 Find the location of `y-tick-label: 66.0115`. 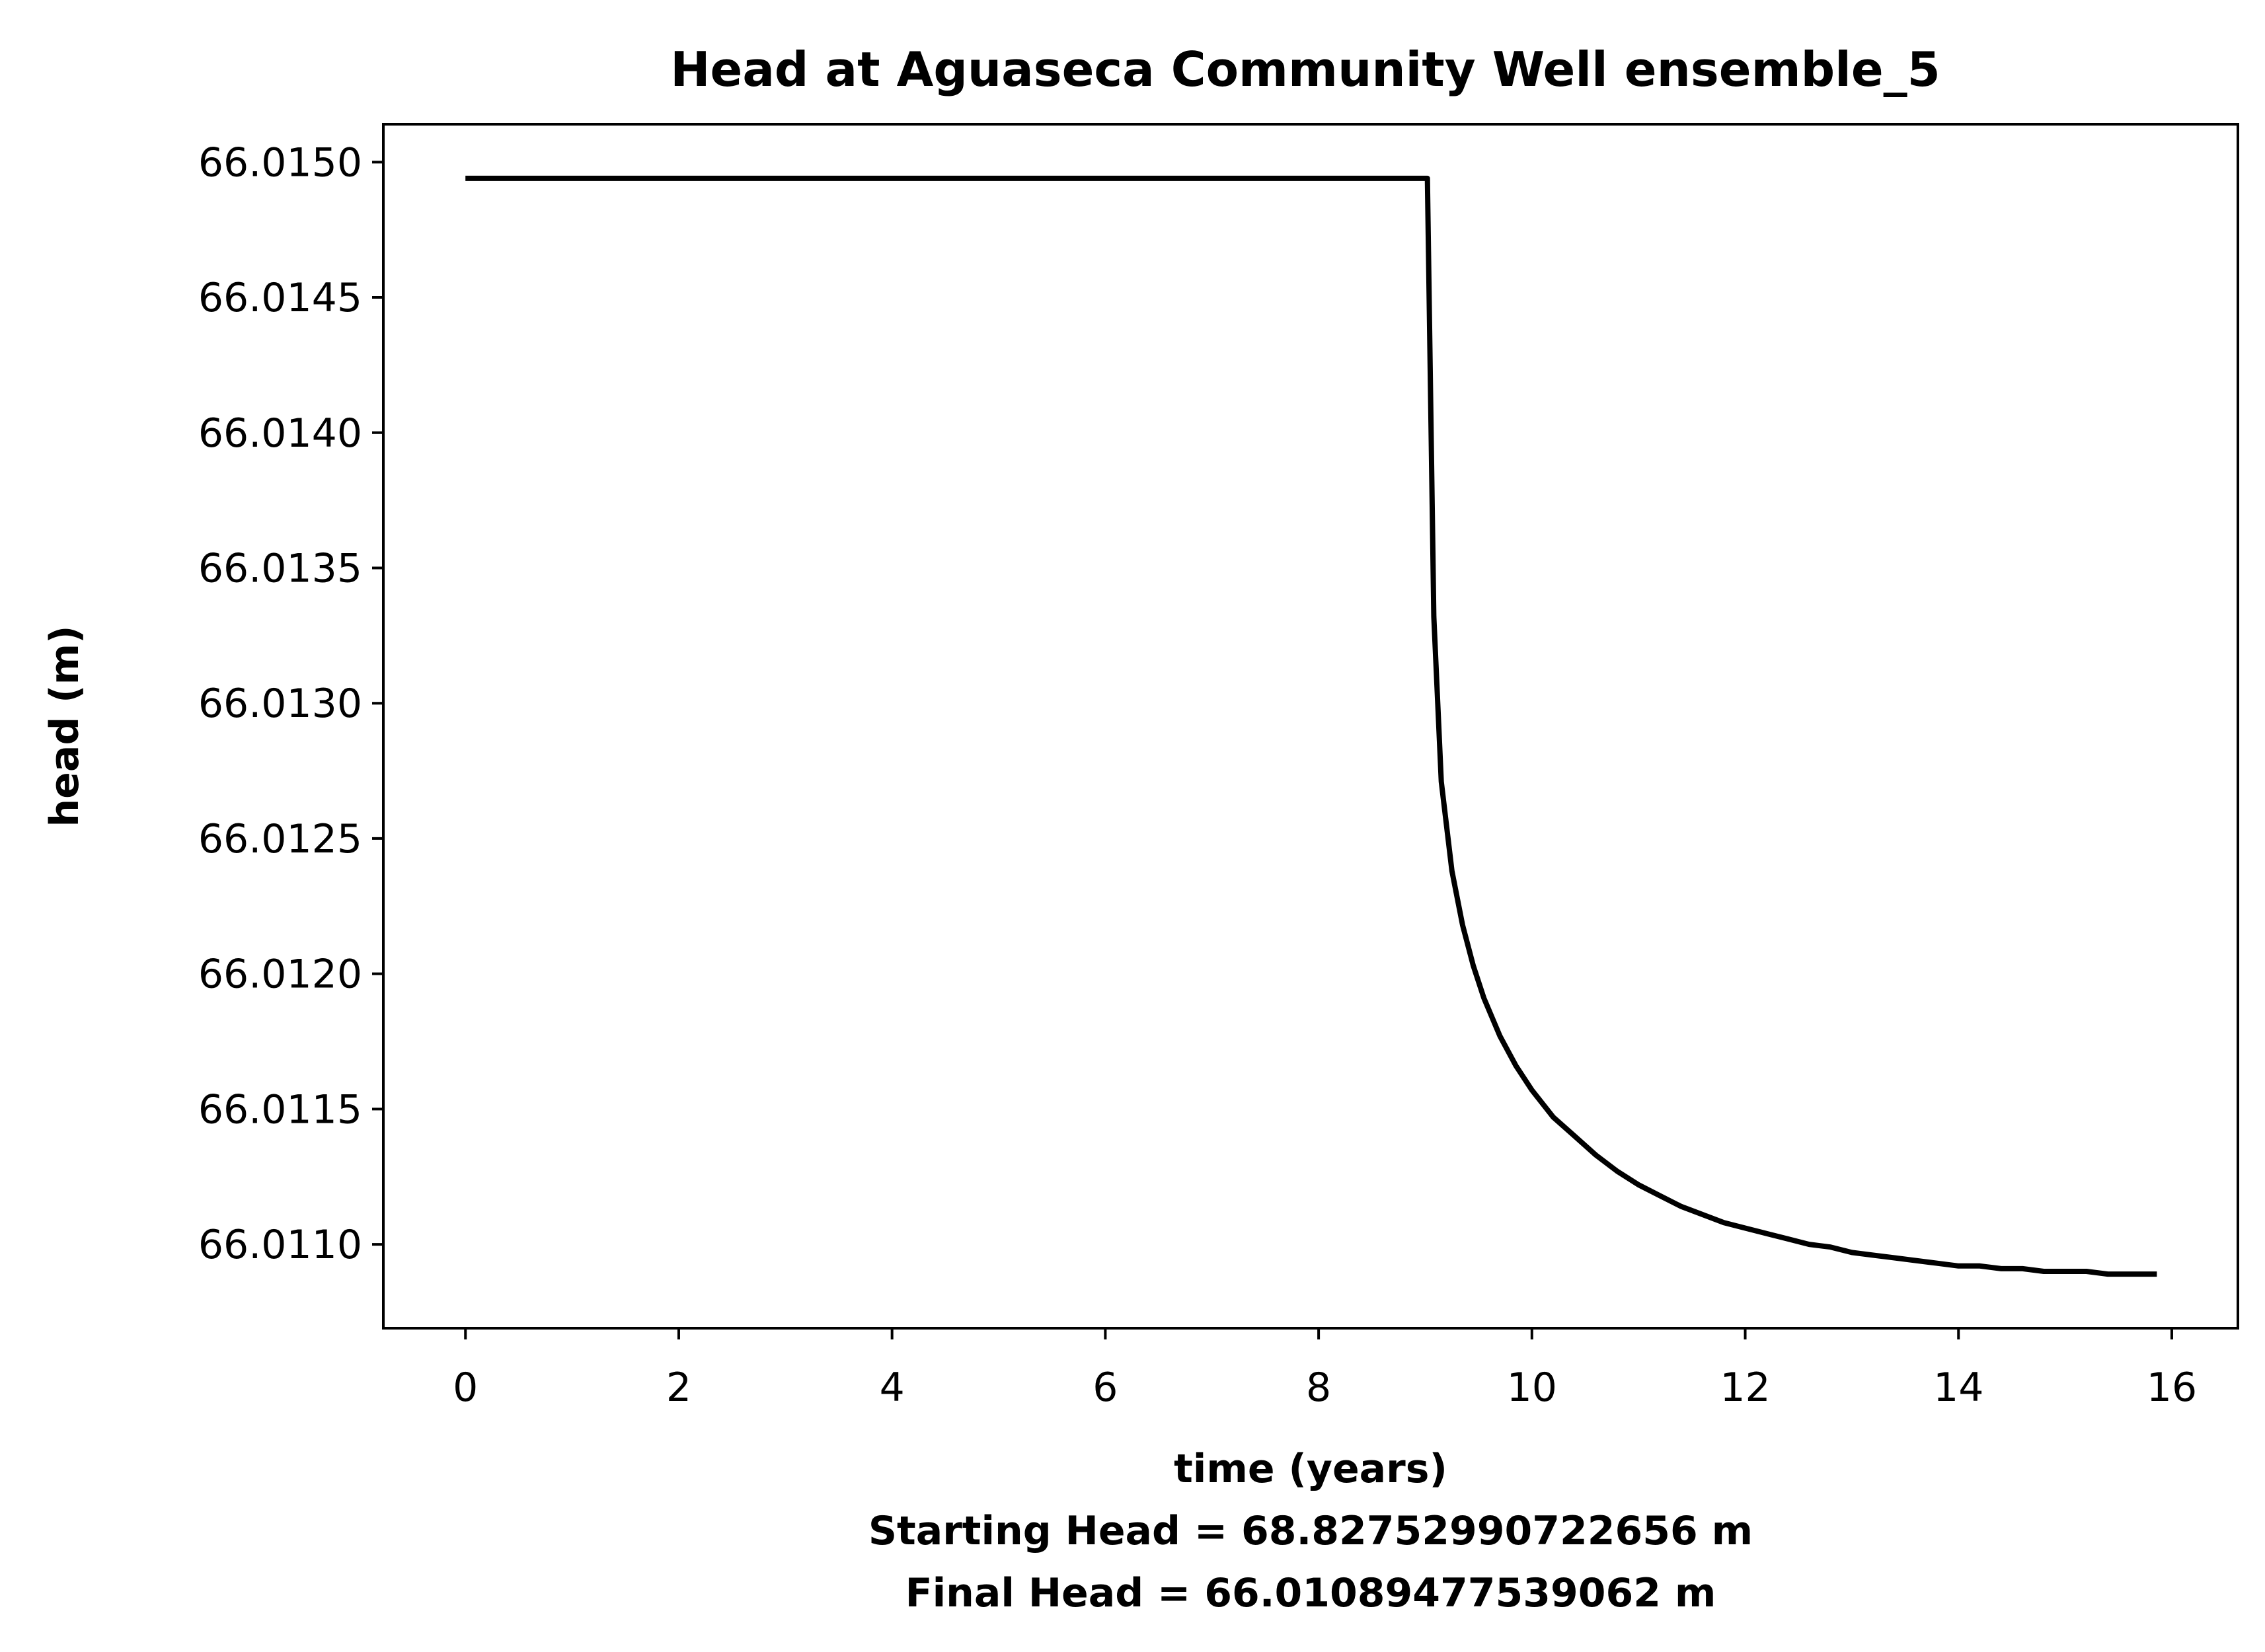

y-tick-label: 66.0115 is located at coordinates (280, 1110).